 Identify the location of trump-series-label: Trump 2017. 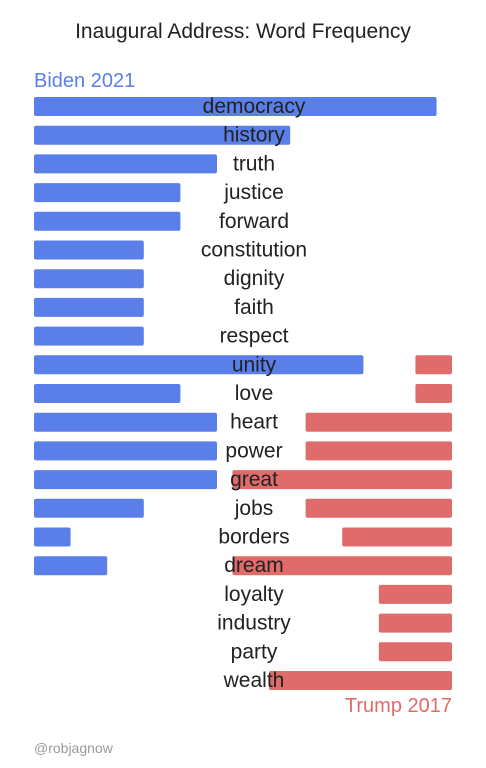
(398, 706).